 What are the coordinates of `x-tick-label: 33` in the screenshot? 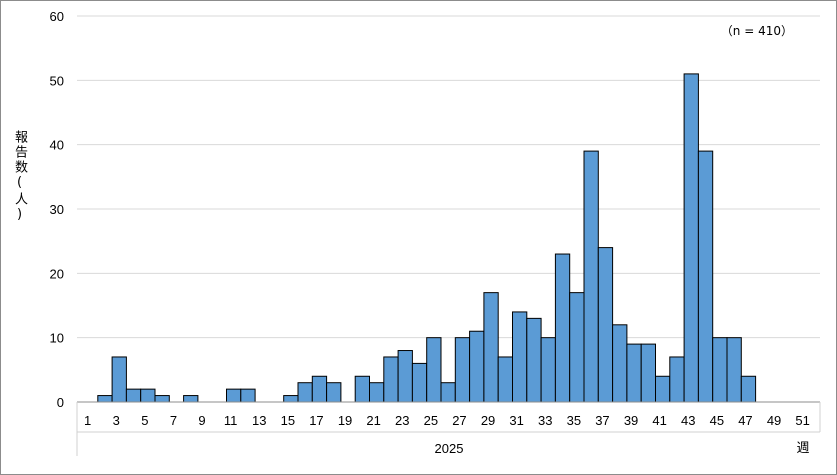 It's located at (545, 420).